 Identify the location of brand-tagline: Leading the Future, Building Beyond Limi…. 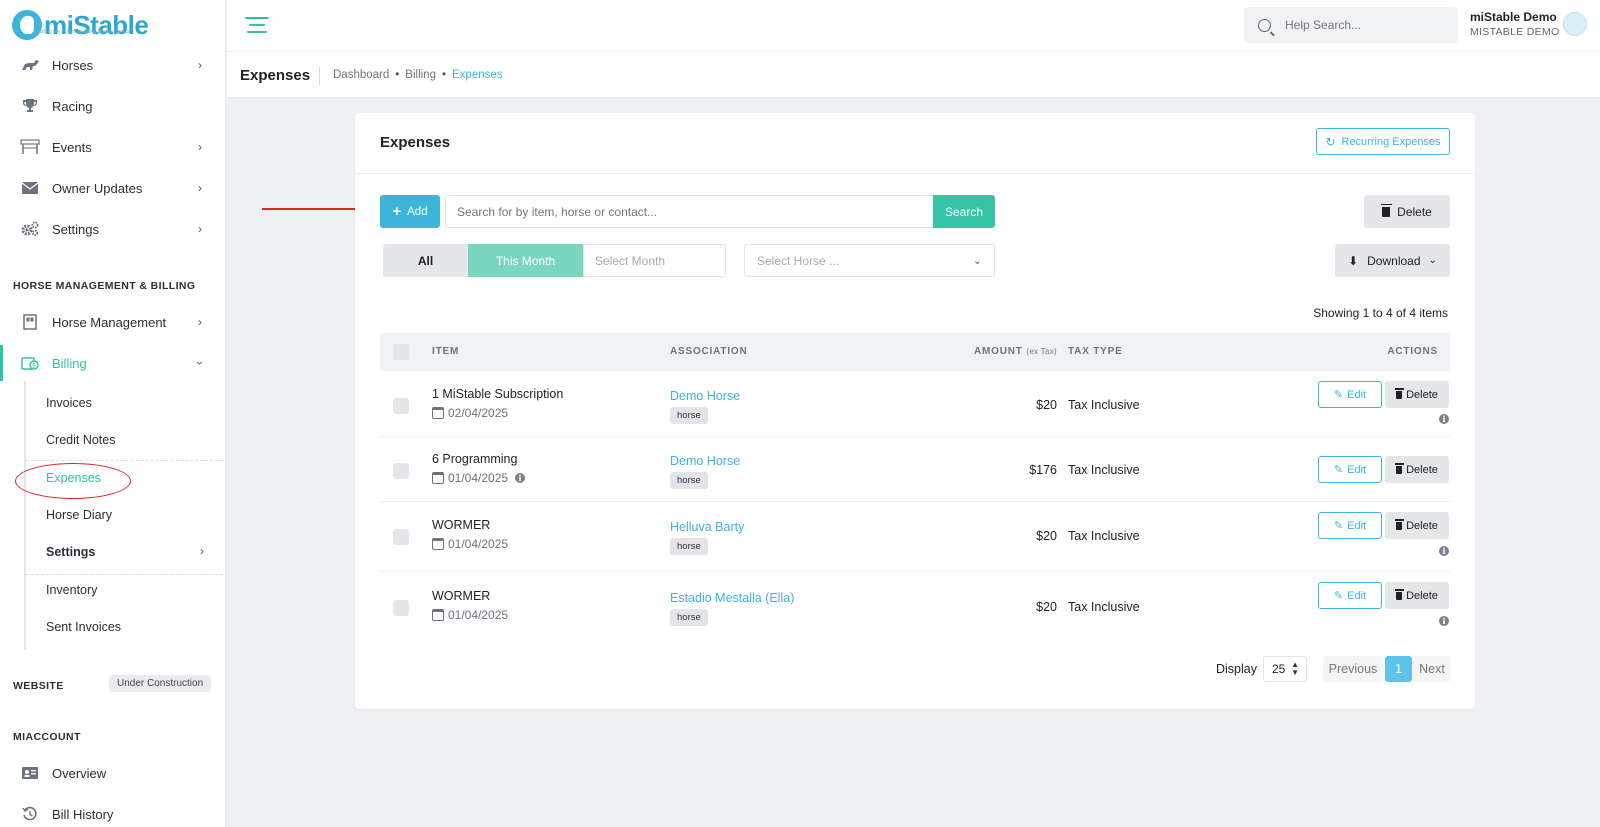
(82, 32).